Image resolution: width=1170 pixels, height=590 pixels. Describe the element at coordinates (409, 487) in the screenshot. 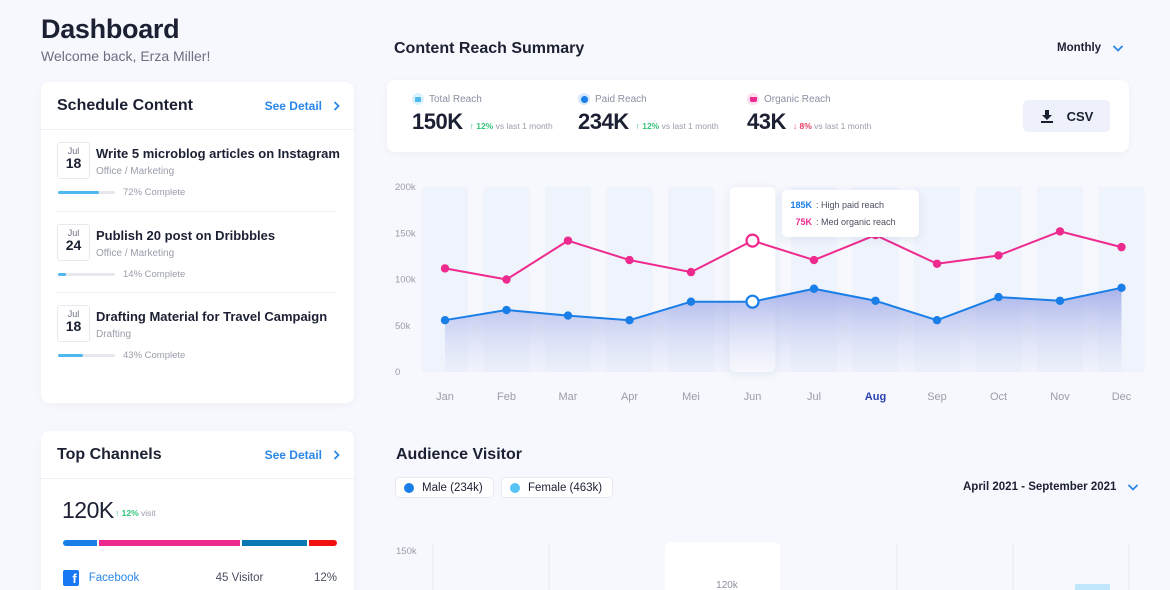

I see `male-dot-icon` at that location.